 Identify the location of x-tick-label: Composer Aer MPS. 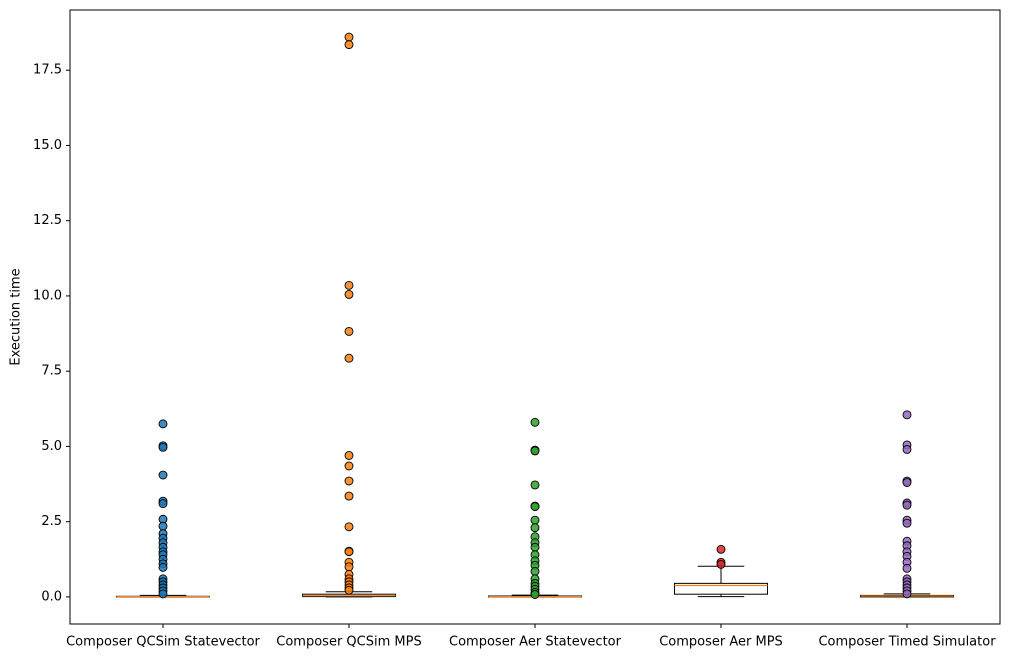
(721, 642).